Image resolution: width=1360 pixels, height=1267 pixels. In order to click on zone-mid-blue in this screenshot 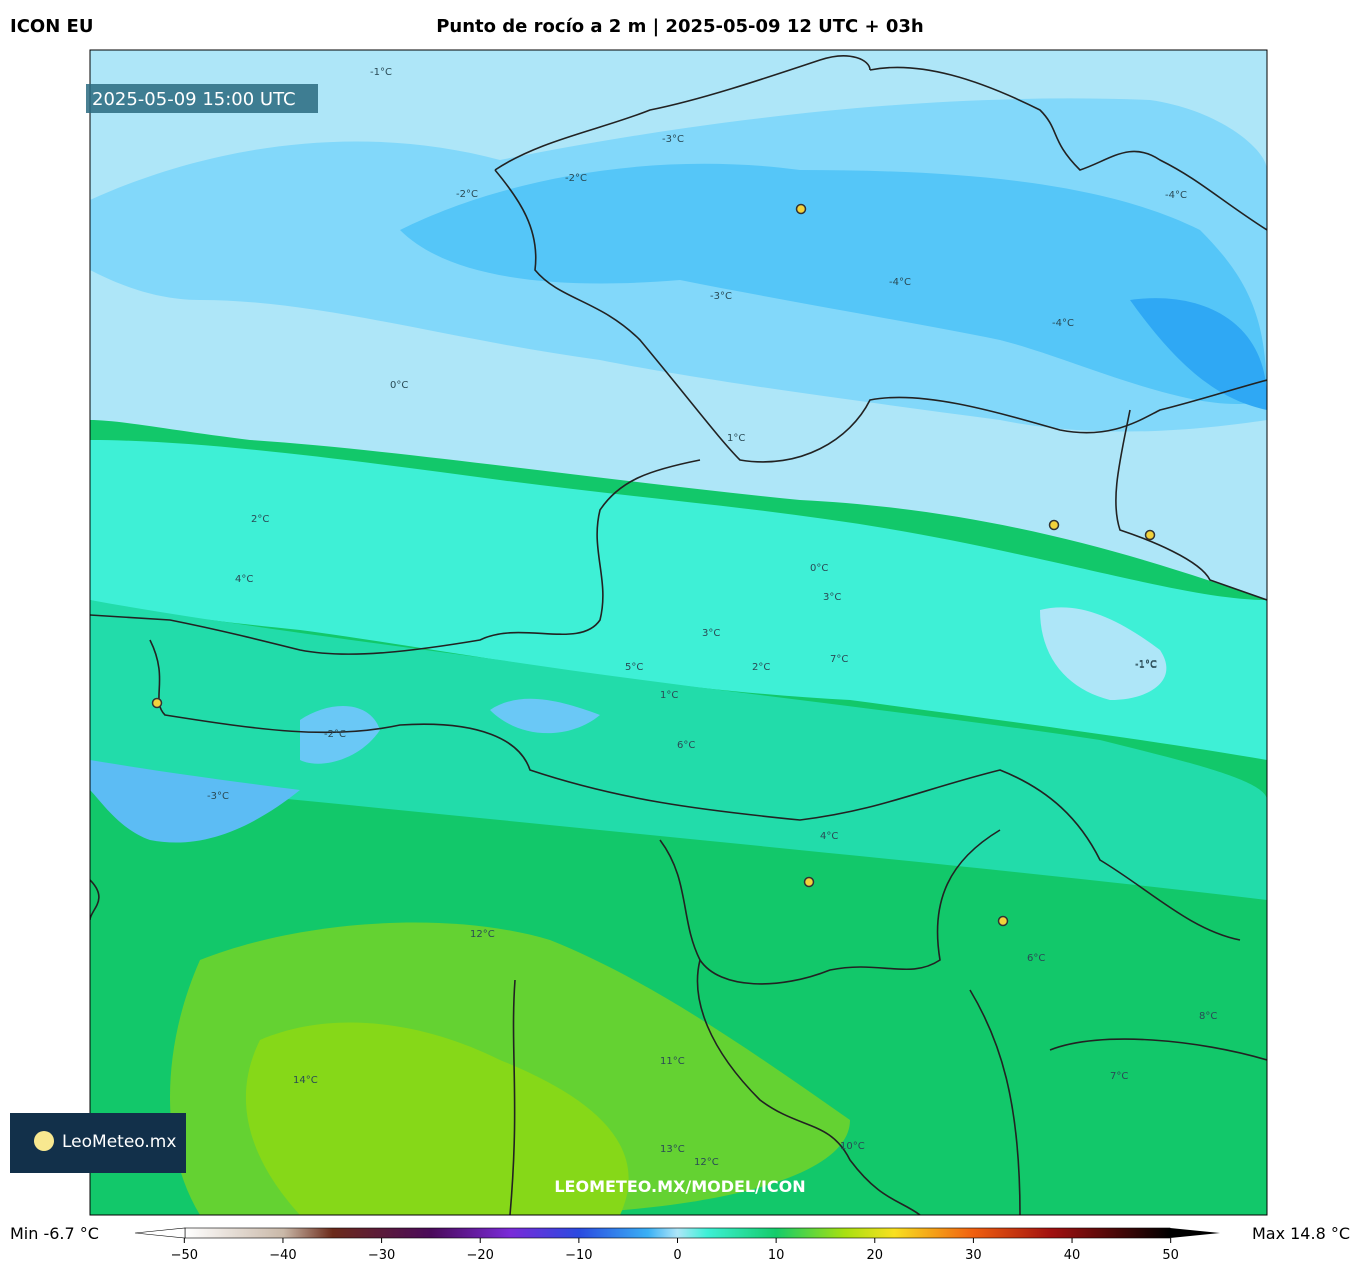, I will do `click(833, 284)`.